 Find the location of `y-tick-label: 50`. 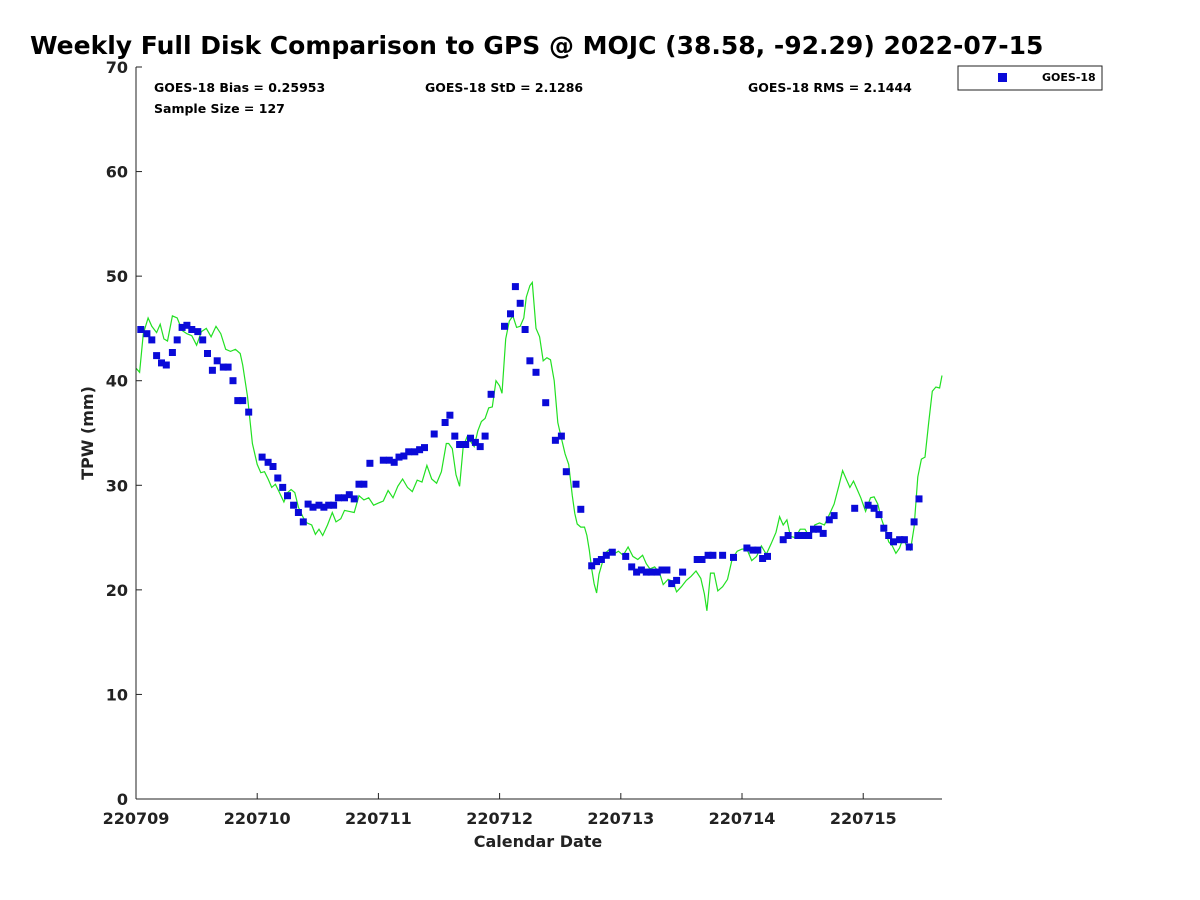

y-tick-label: 50 is located at coordinates (117, 276).